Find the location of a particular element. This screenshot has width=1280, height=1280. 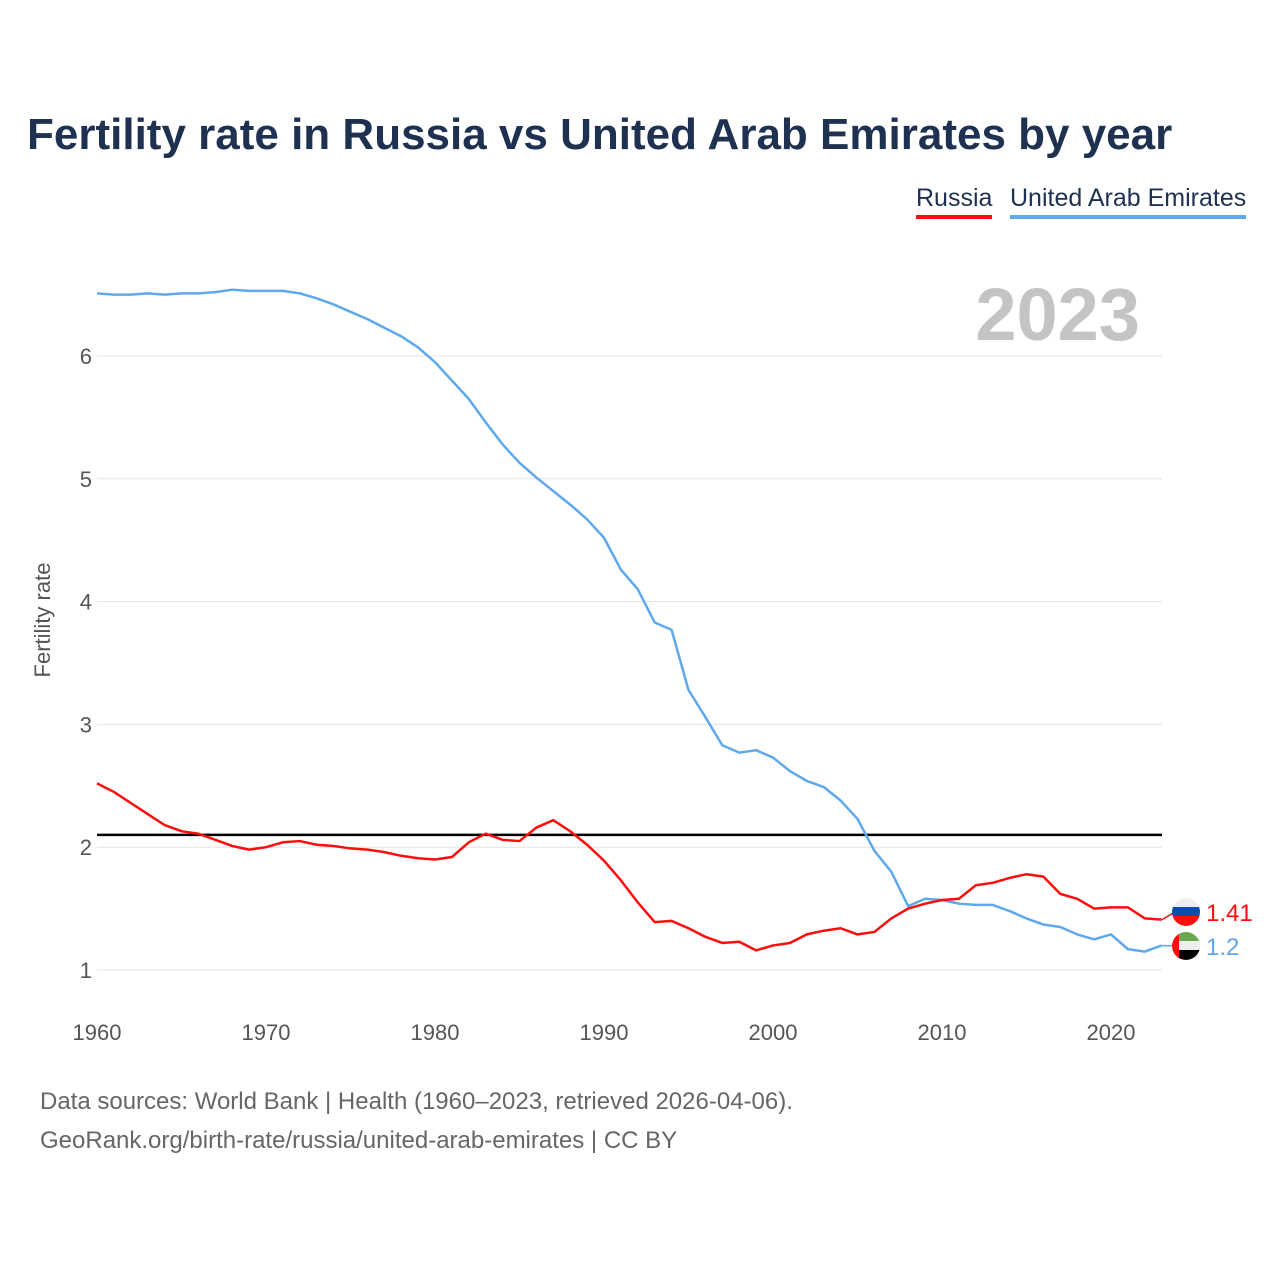

y-tick-label: 5 is located at coordinates (86, 479).